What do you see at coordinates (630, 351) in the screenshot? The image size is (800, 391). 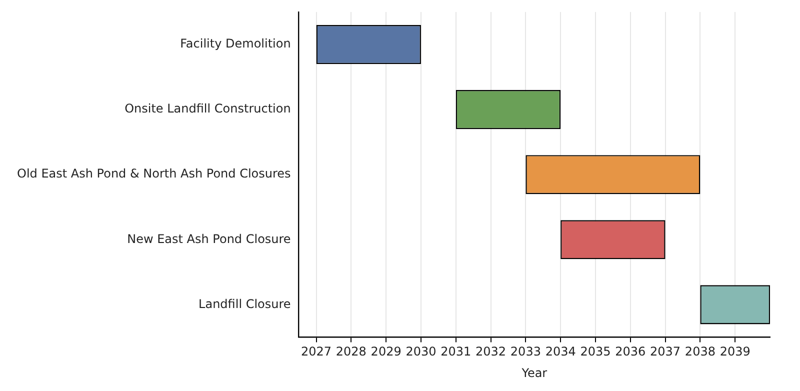 I see `x-tick-label: 2036` at bounding box center [630, 351].